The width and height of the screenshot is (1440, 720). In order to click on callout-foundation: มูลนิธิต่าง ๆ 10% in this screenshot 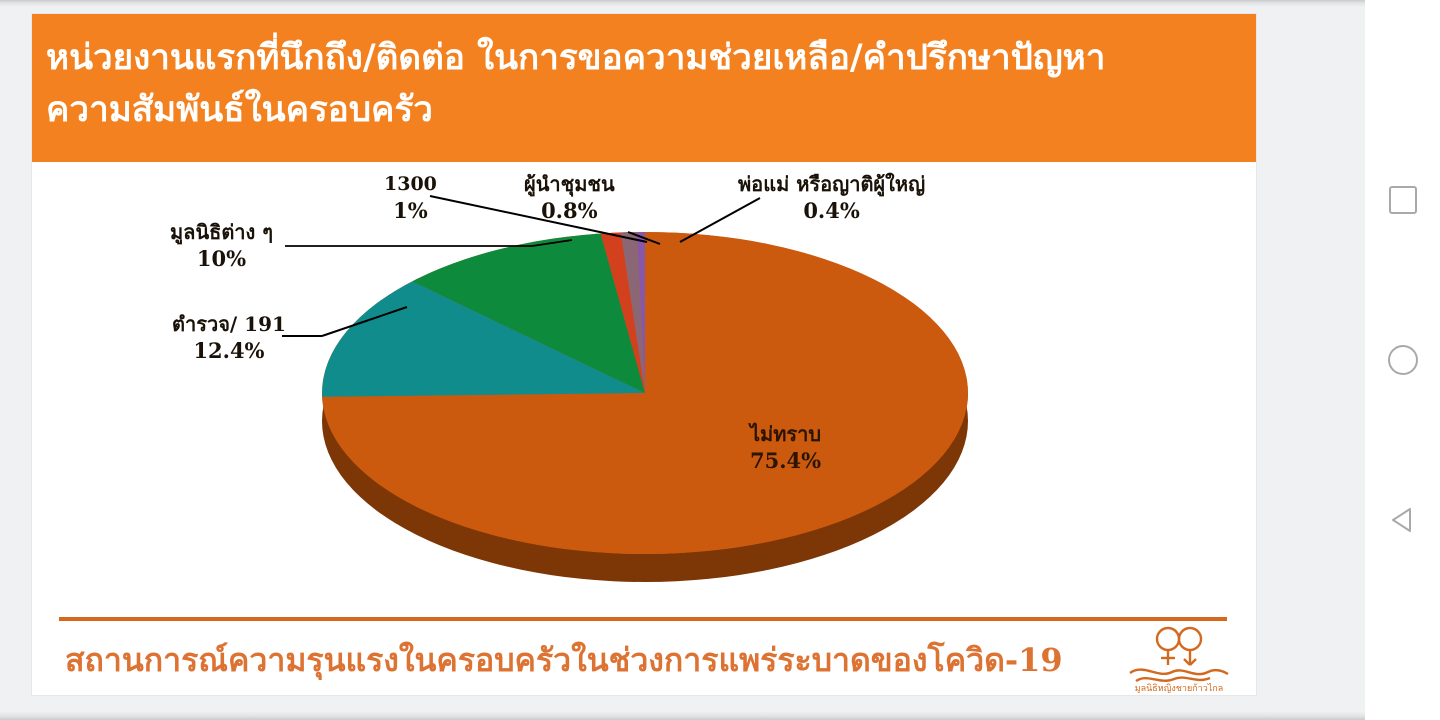, I will do `click(221, 247)`.